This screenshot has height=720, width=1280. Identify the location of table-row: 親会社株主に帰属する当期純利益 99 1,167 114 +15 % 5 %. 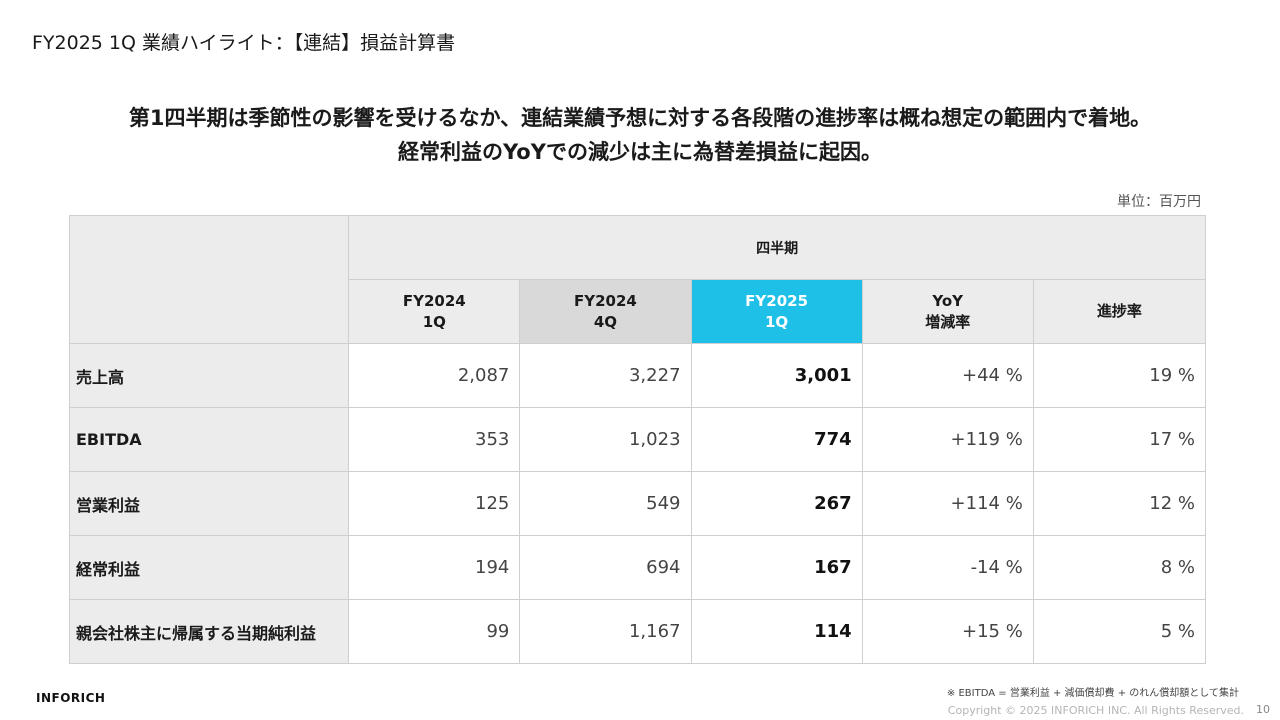
(637, 631).